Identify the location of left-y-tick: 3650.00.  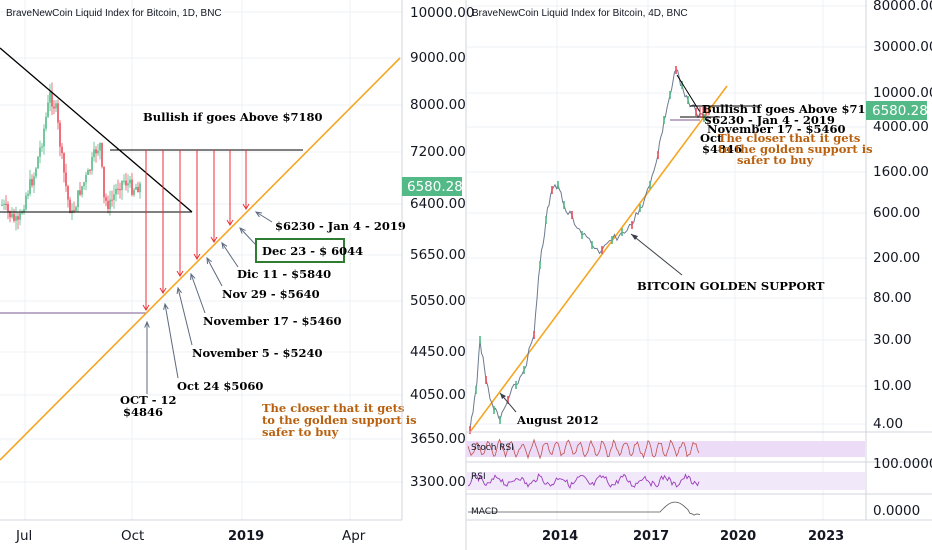
(438, 439).